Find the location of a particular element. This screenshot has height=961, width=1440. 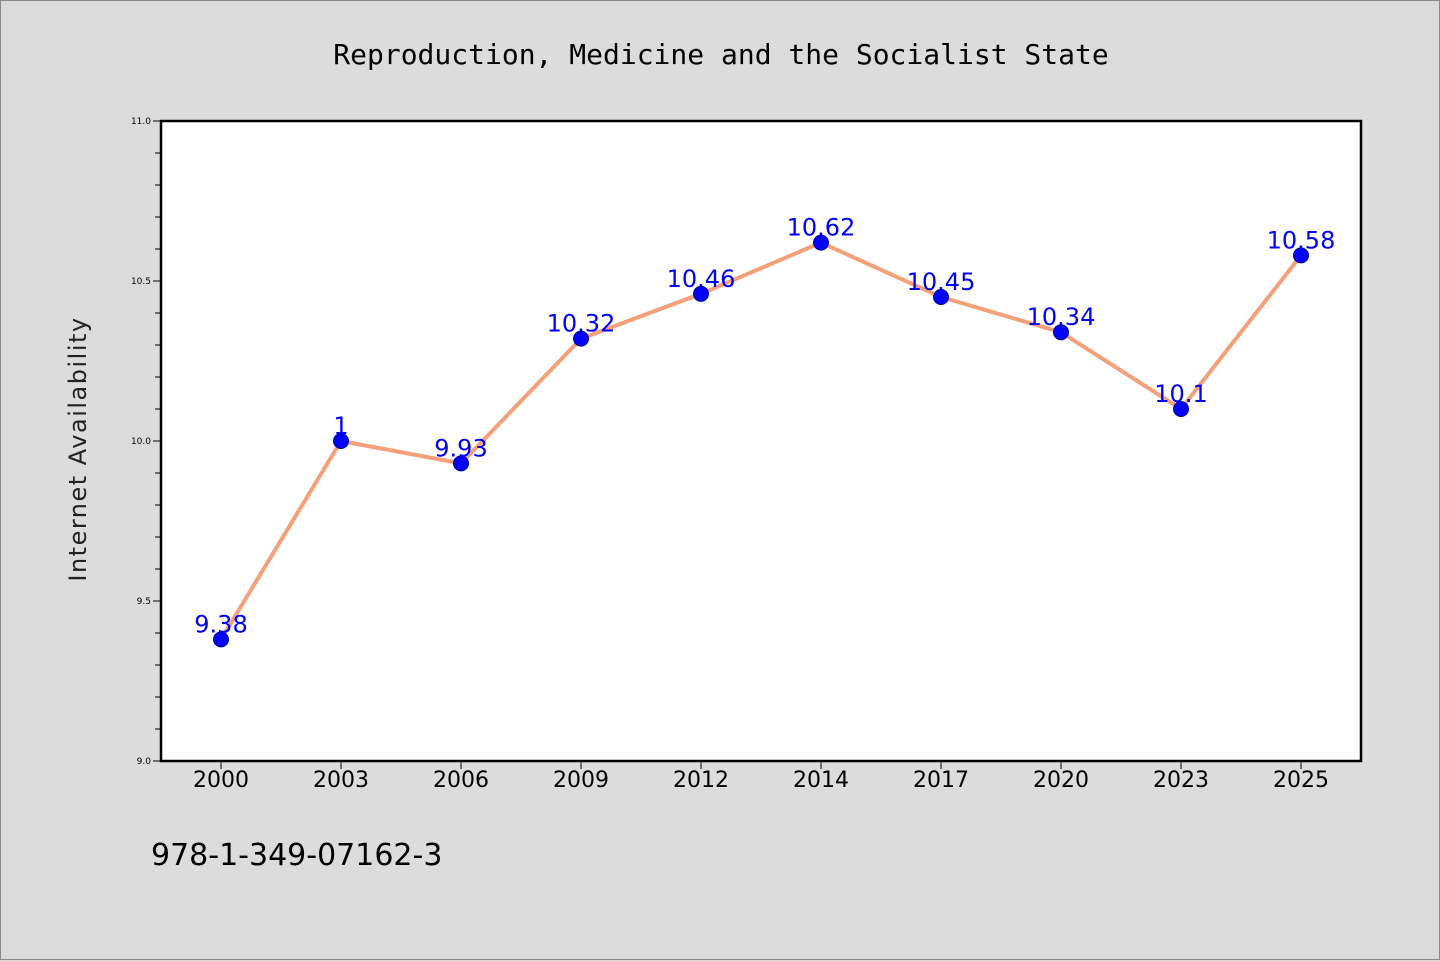

x-axis: 2000 2003 2006 2009 2012 2014 2017 2020 2023 2025 is located at coordinates (761, 777).